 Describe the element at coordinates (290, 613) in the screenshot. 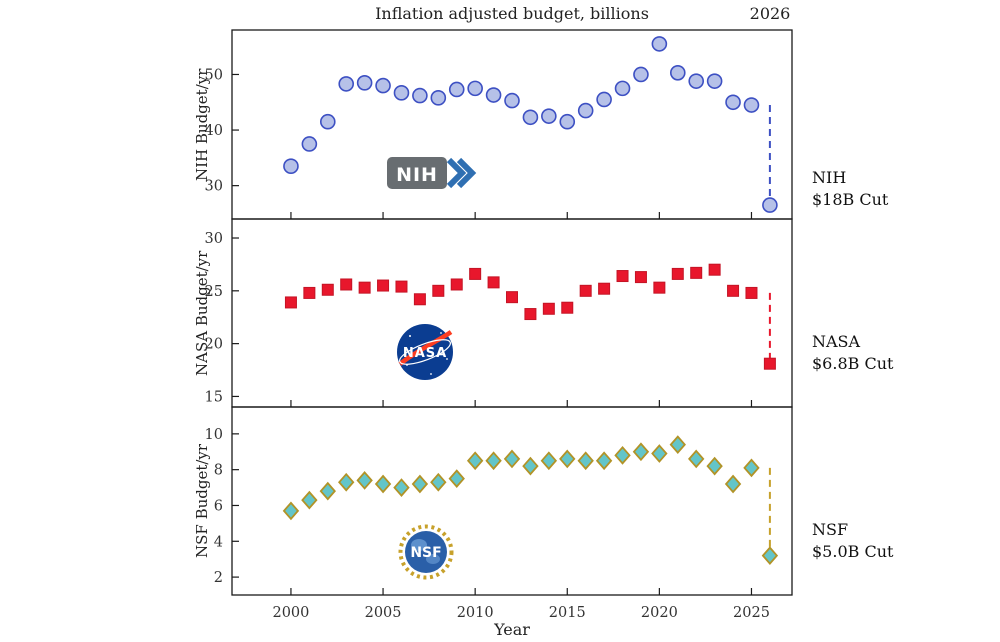

I see `x-tick-label: 2000` at that location.